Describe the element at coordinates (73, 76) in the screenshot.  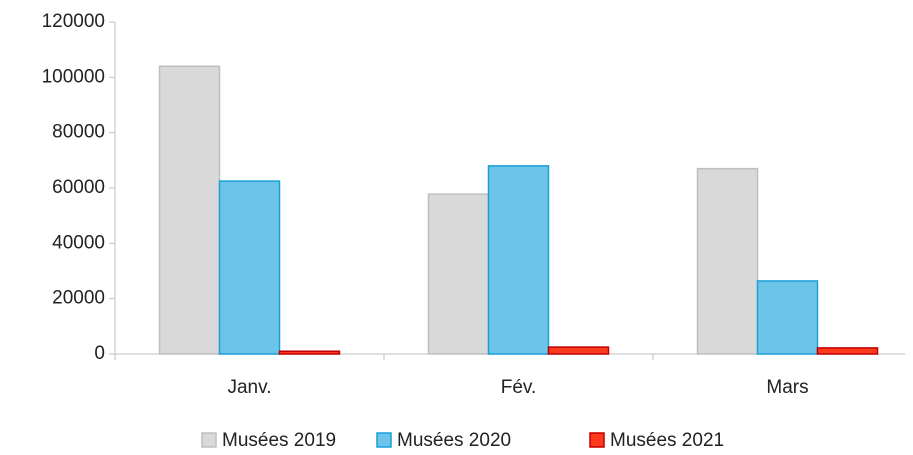
I see `y-tick-label: 100000` at that location.